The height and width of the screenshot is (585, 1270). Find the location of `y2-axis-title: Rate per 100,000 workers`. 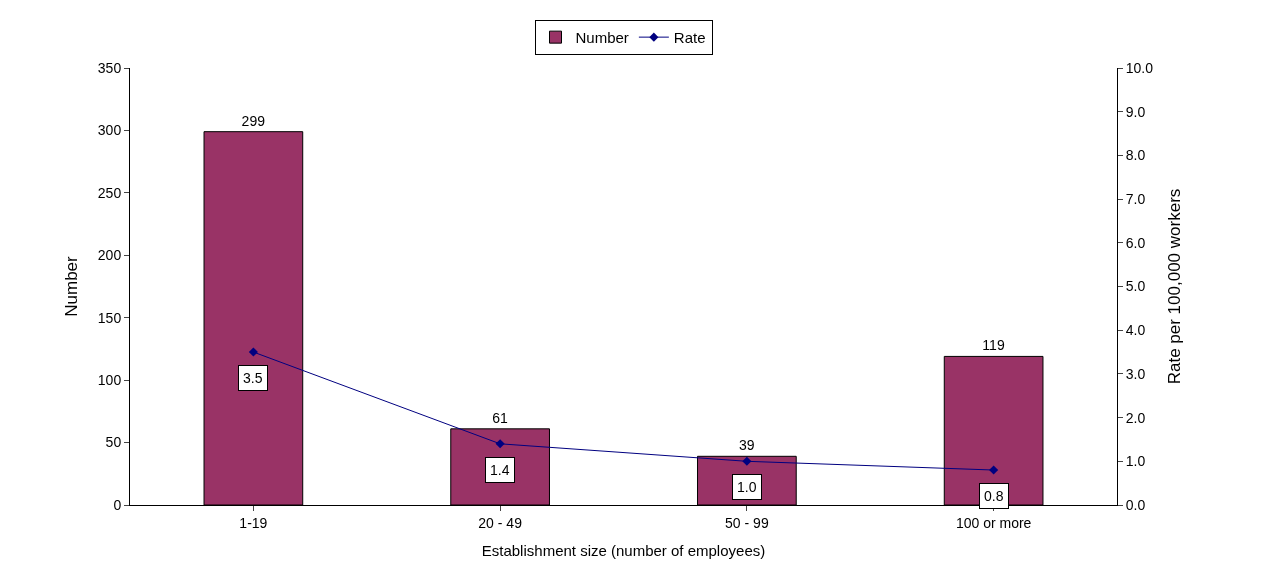

y2-axis-title: Rate per 100,000 workers is located at coordinates (1174, 286).